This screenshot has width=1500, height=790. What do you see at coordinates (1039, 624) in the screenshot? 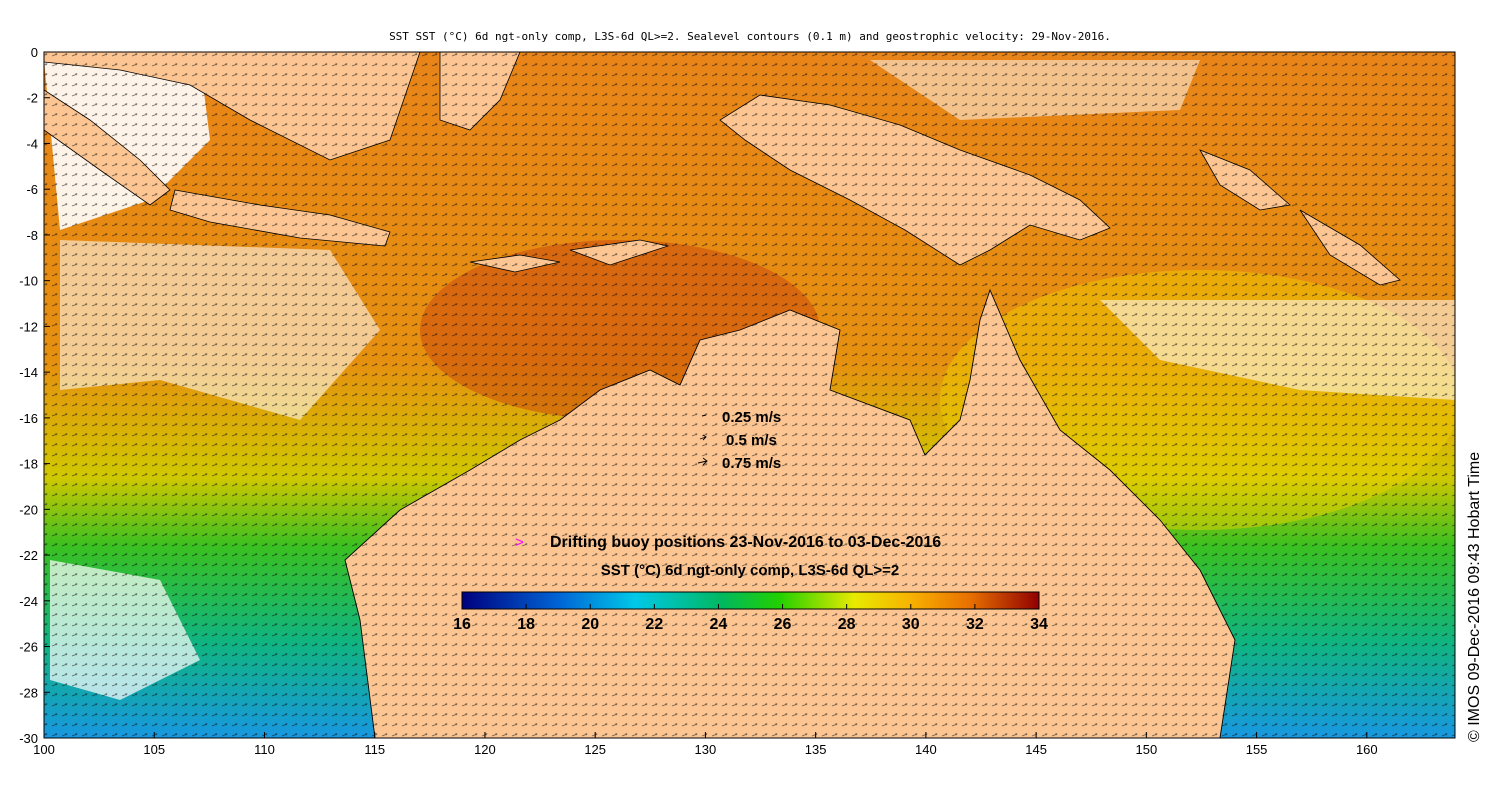
I see `colorbar-tick-label: 34` at bounding box center [1039, 624].